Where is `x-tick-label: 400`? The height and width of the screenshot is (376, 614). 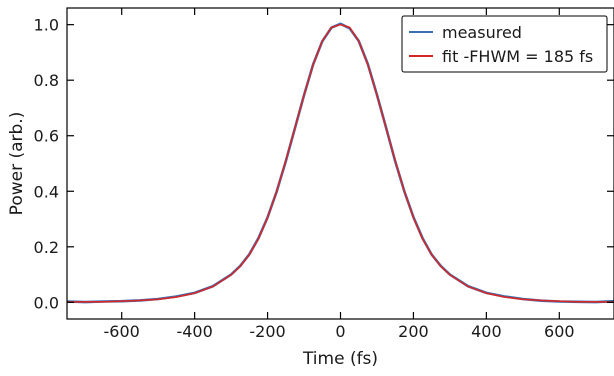
x-tick-label: 400 is located at coordinates (486, 331).